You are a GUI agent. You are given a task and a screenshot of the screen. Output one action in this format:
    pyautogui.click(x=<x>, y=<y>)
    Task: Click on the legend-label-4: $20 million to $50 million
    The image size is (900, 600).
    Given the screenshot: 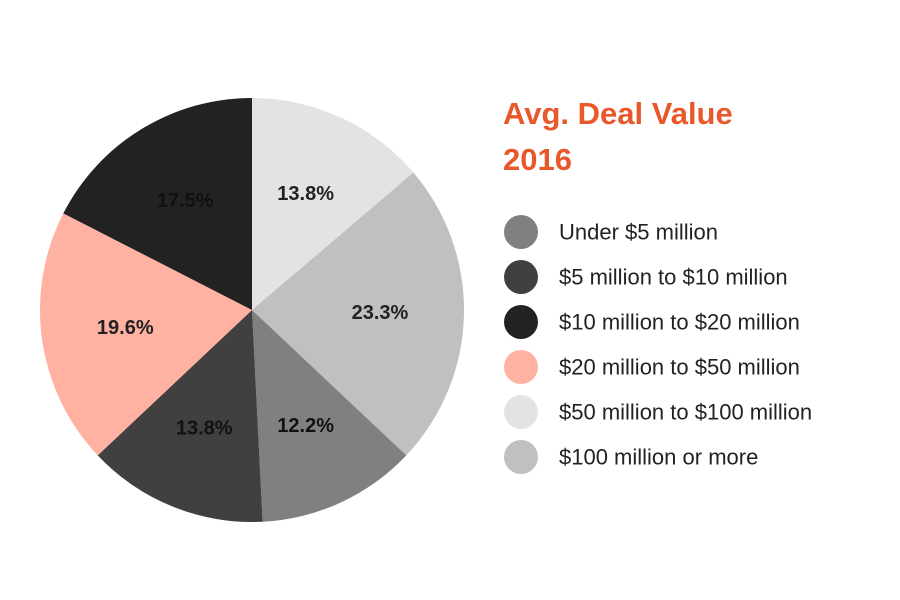 What is the action you would take?
    pyautogui.click(x=679, y=367)
    